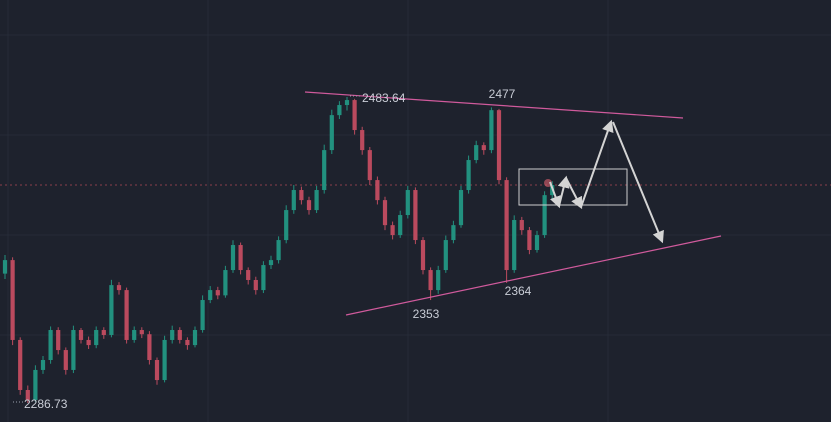 Image resolution: width=831 pixels, height=422 pixels. What do you see at coordinates (606, 181) in the screenshot?
I see `projection-arrows` at bounding box center [606, 181].